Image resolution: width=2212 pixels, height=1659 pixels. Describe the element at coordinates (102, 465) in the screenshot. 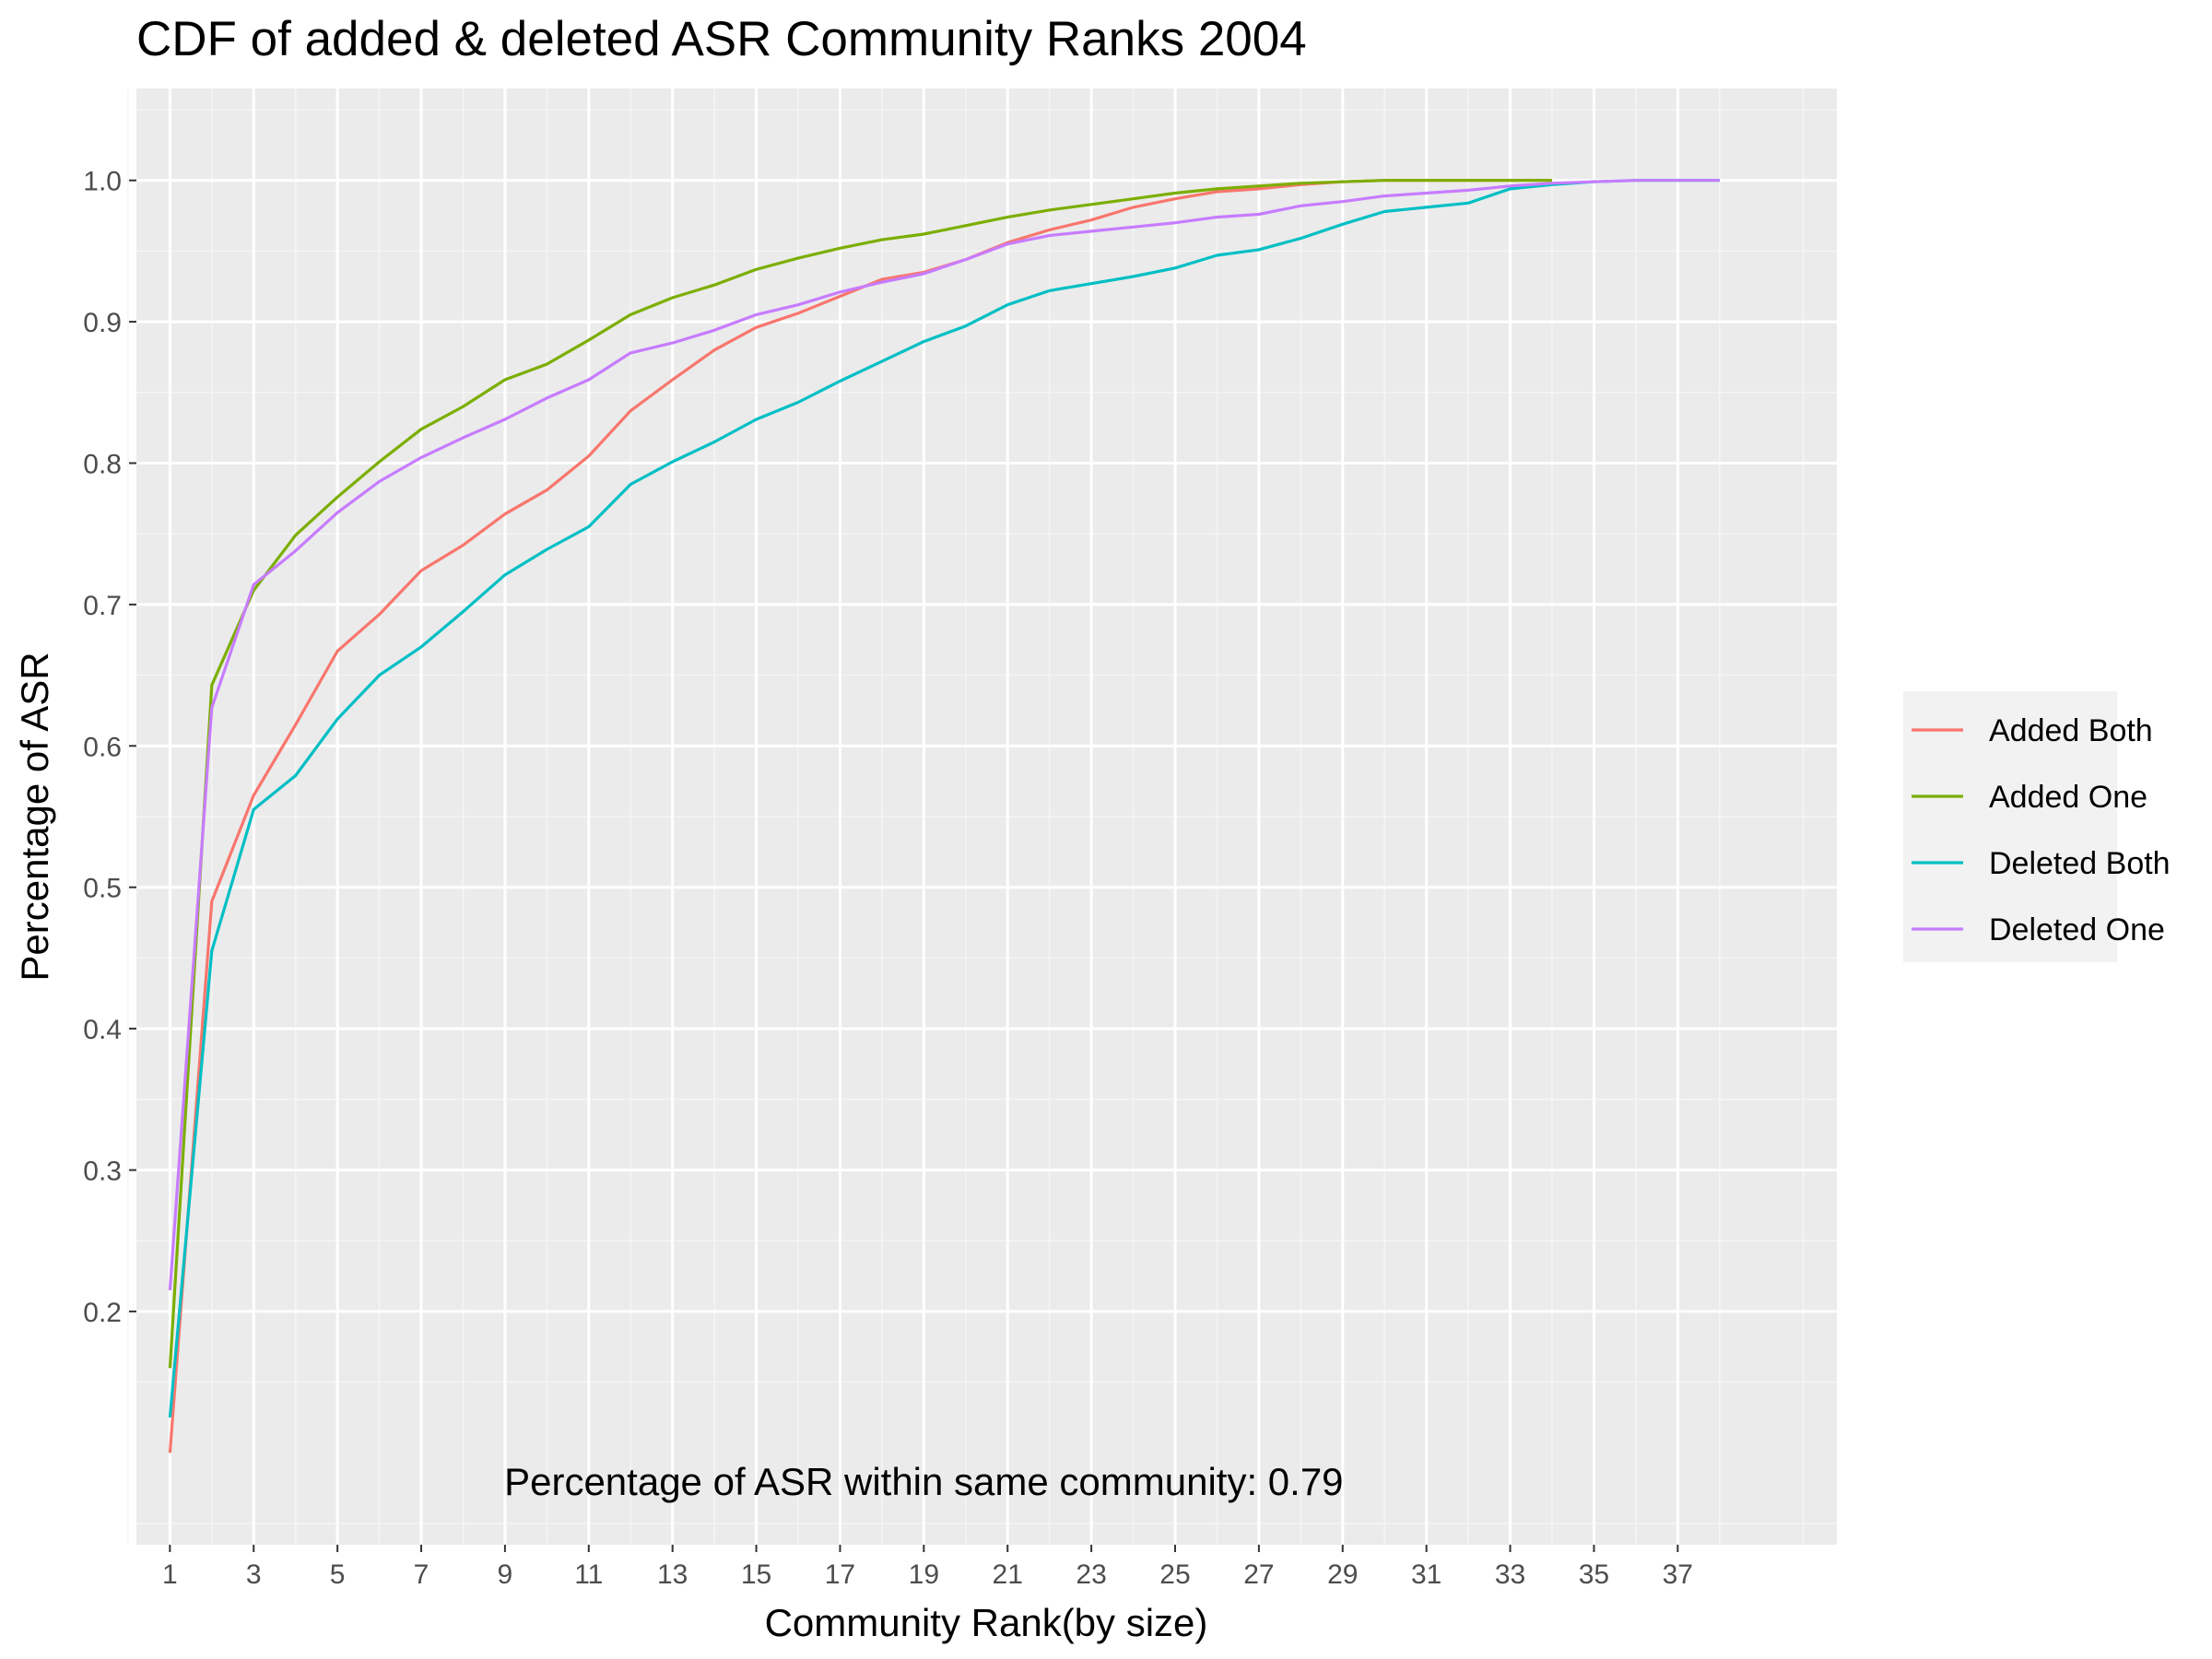

I see `y-tick-label: 0.8` at that location.